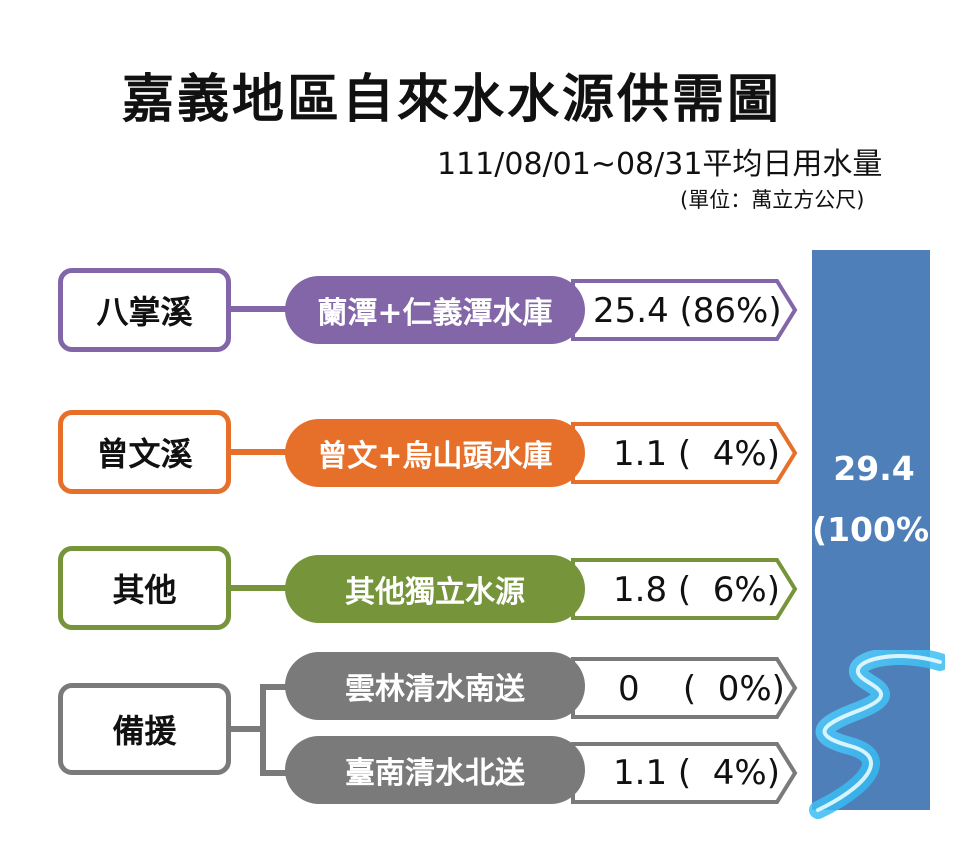 The height and width of the screenshot is (854, 956). I want to click on pill-other-independent: 其他獨立水源, so click(435, 589).